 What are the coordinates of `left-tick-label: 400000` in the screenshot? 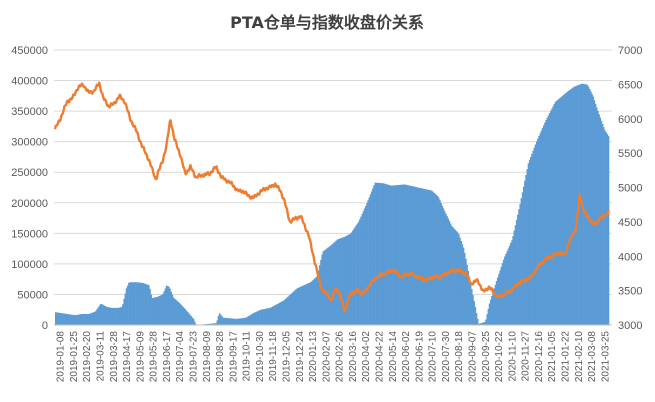 It's located at (29, 82).